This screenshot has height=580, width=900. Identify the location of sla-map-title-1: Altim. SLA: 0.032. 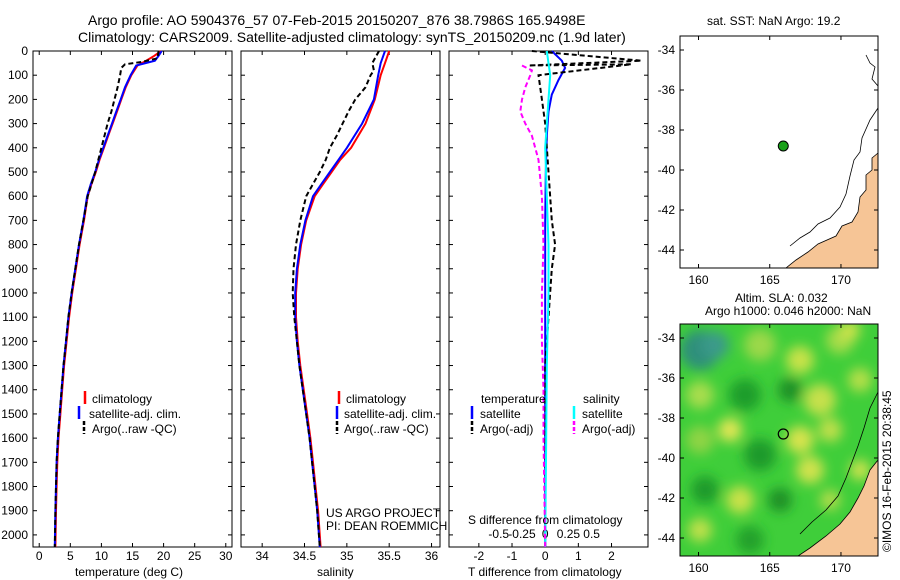
(781, 298).